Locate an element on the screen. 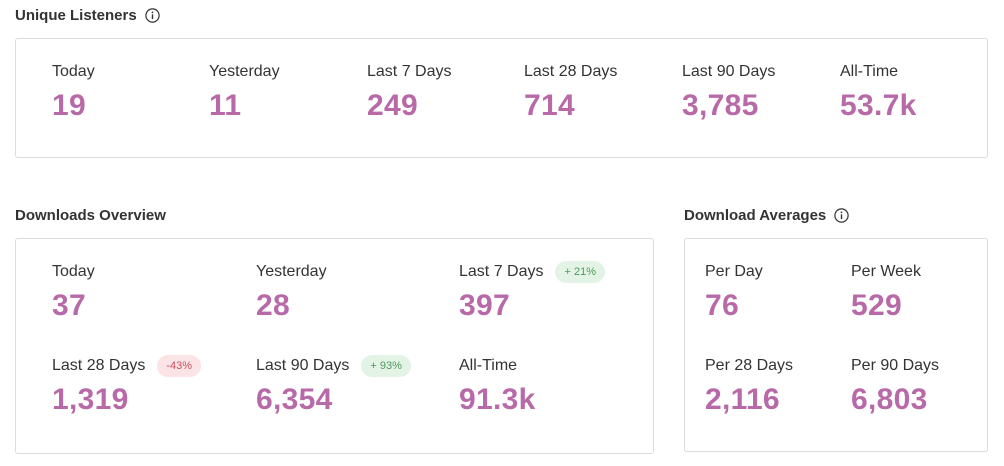 The width and height of the screenshot is (1004, 466). metric-label: Last 28 Days -43% is located at coordinates (127, 366).